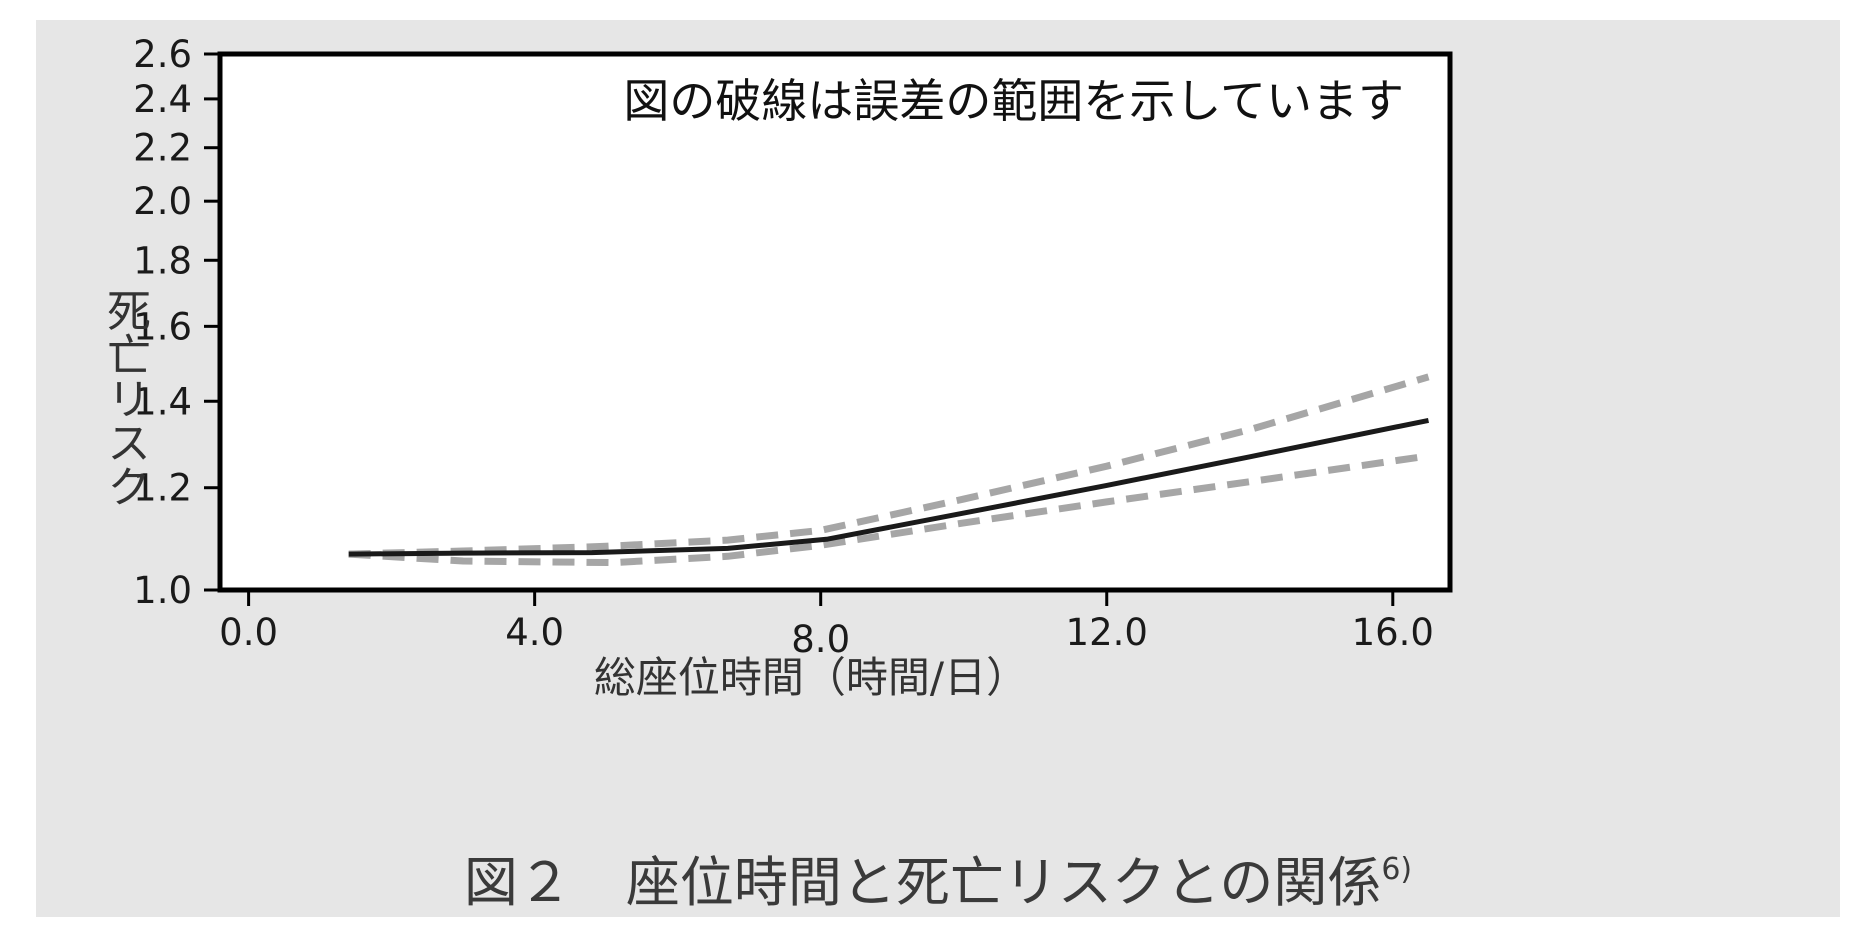 This screenshot has height=931, width=1870. I want to click on y-tick-label: 2.6, so click(162, 54).